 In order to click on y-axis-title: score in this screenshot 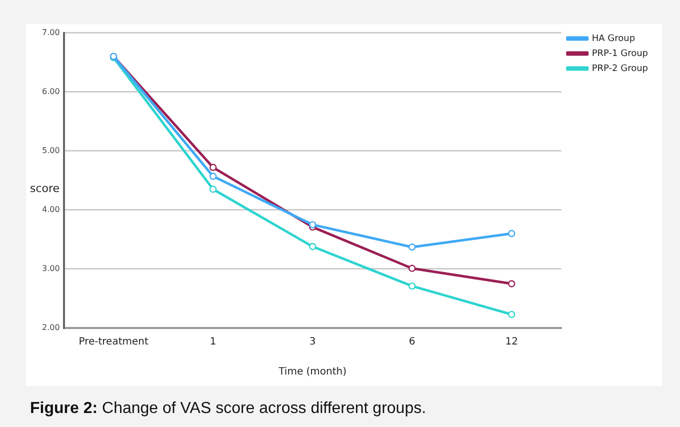, I will do `click(45, 188)`.